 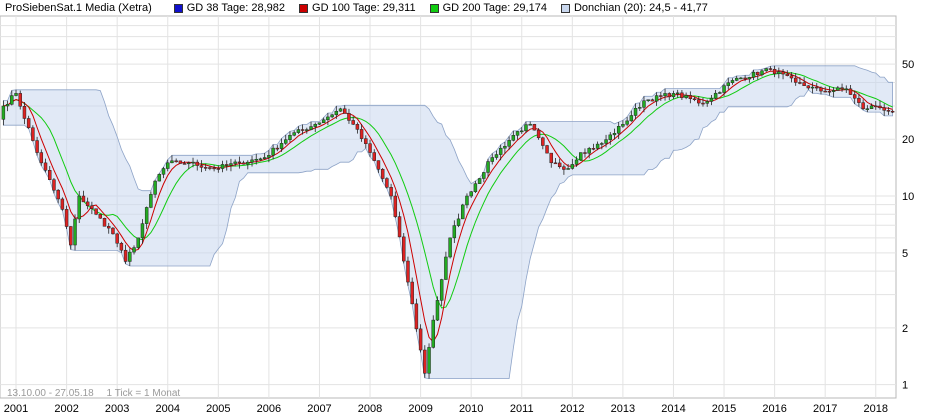 I want to click on x-tick-label: 2006, so click(x=269, y=409).